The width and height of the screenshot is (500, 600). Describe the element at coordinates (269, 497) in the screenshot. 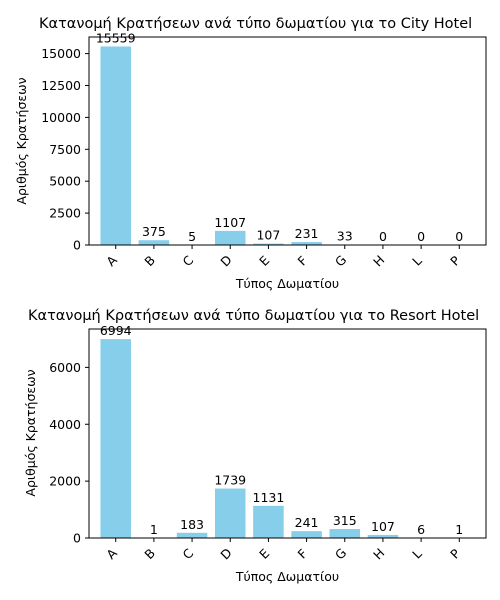

I see `bar-value-label: 1131` at that location.